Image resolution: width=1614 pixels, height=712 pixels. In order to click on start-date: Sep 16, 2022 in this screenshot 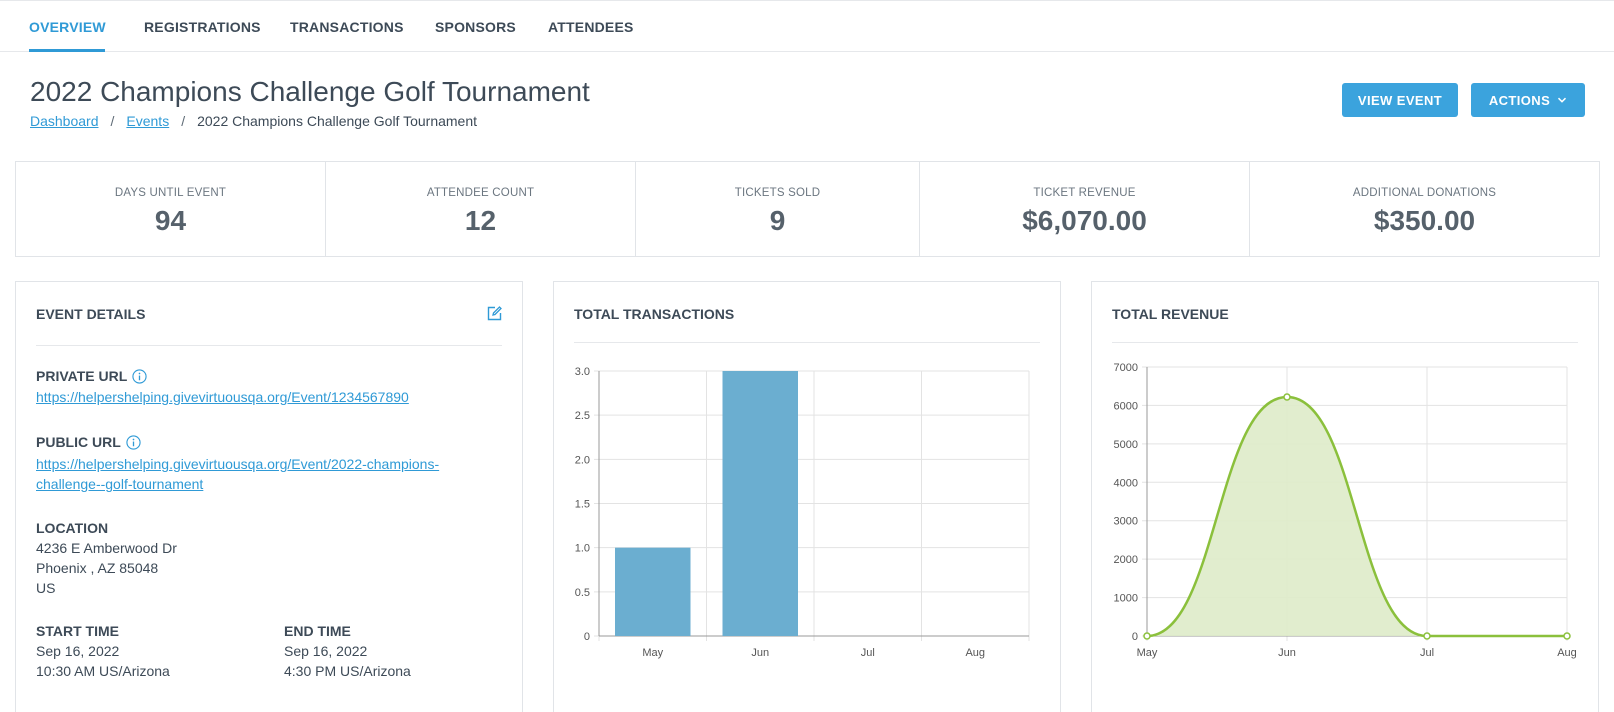, I will do `click(78, 651)`.